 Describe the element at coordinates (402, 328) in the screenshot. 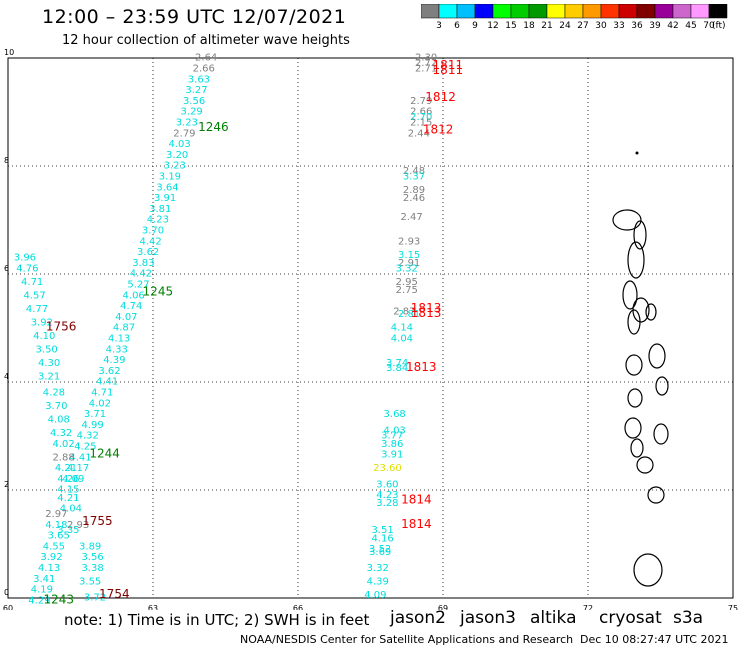

I see `wave-height-label: 4.14` at that location.